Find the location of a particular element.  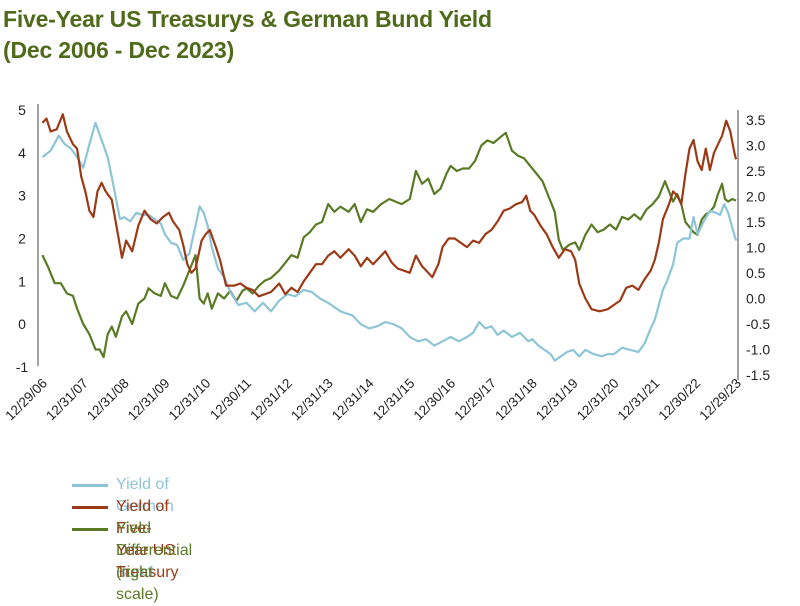

right-tick-label: -1.5 is located at coordinates (758, 375).